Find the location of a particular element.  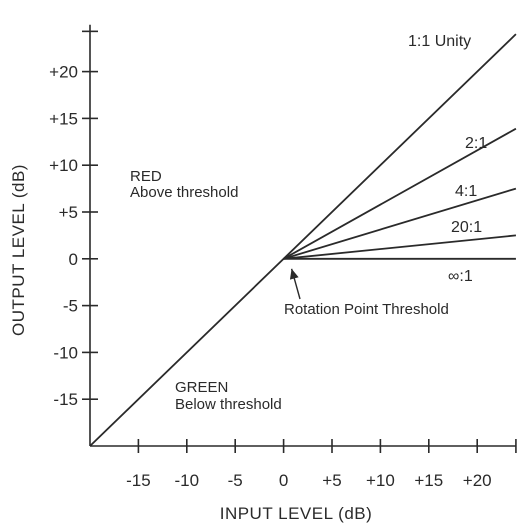

x-tick-label: 0 is located at coordinates (283, 480).